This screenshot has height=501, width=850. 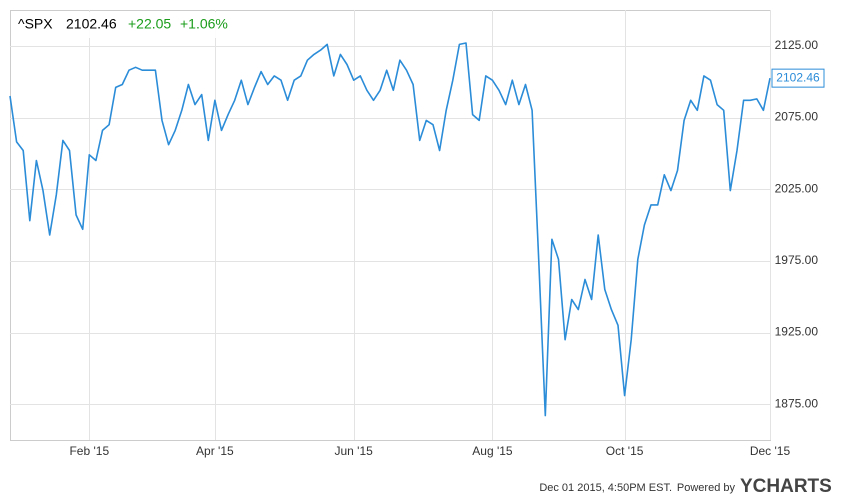 I want to click on y-tick-label: 1975.00, so click(x=797, y=260).